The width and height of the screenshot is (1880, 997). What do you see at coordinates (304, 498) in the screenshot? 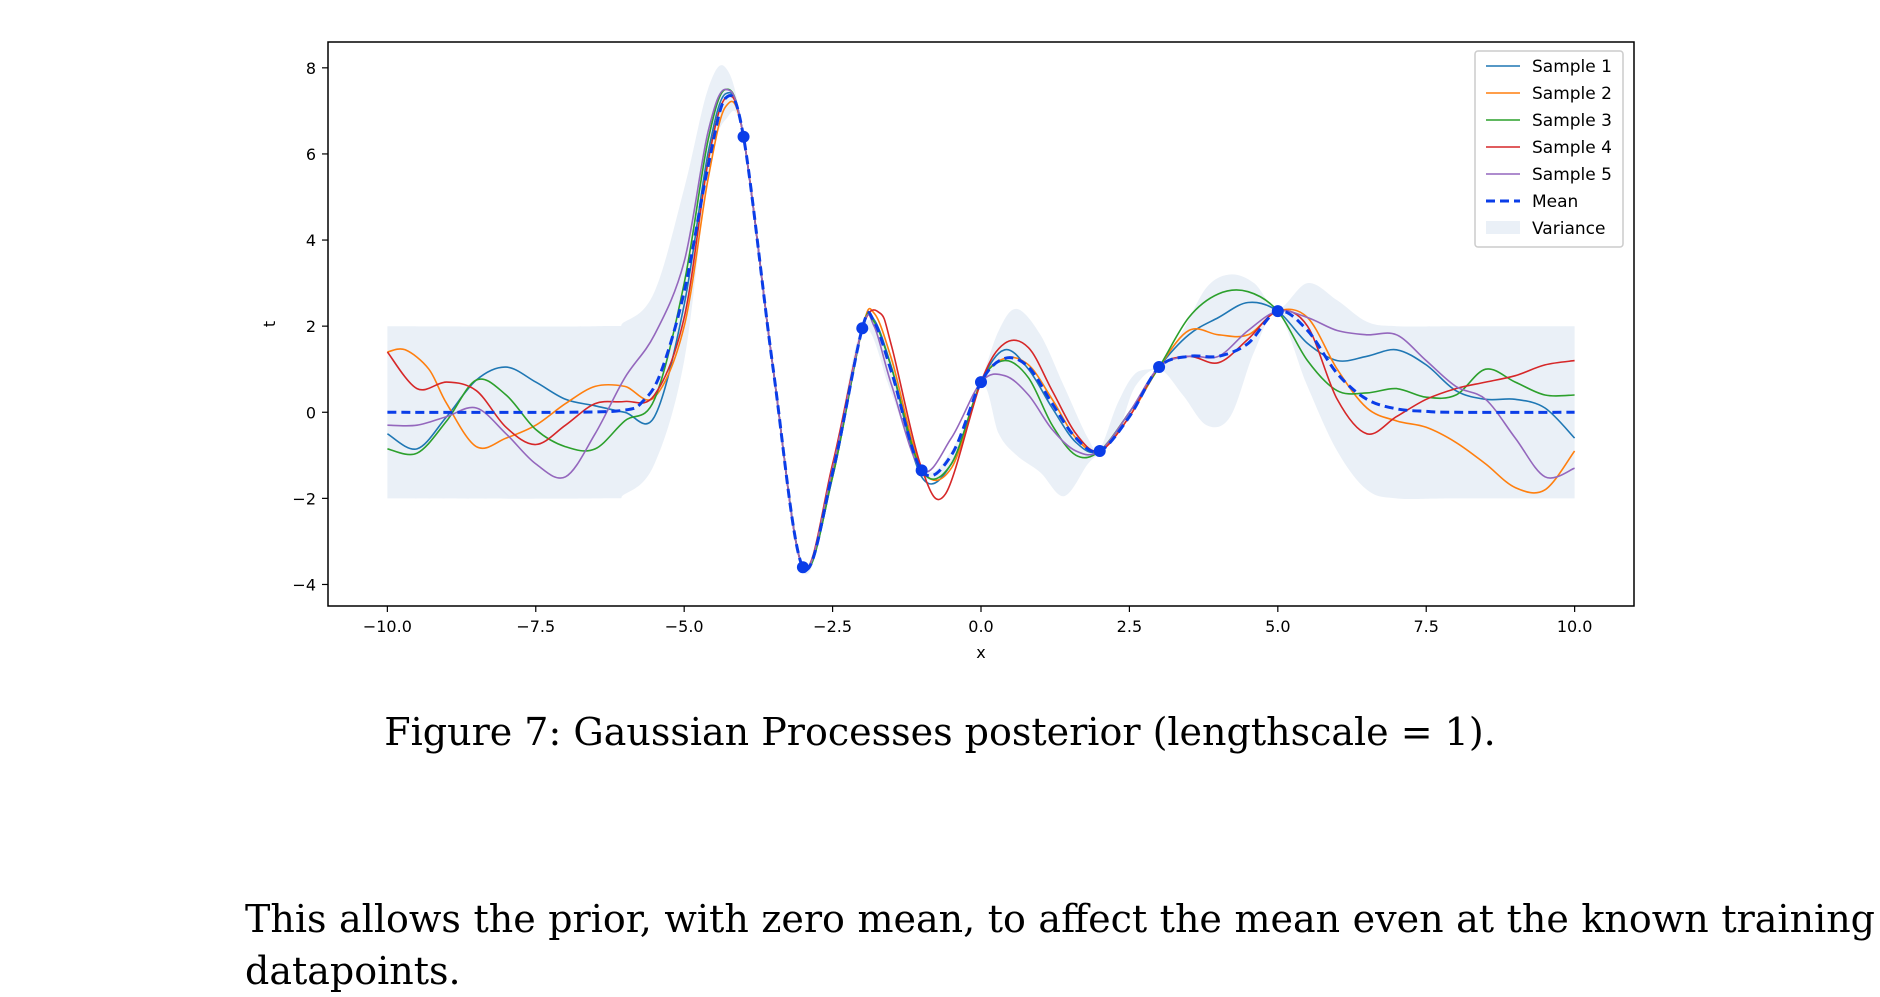
I see `y-tick-label: −2` at bounding box center [304, 498].